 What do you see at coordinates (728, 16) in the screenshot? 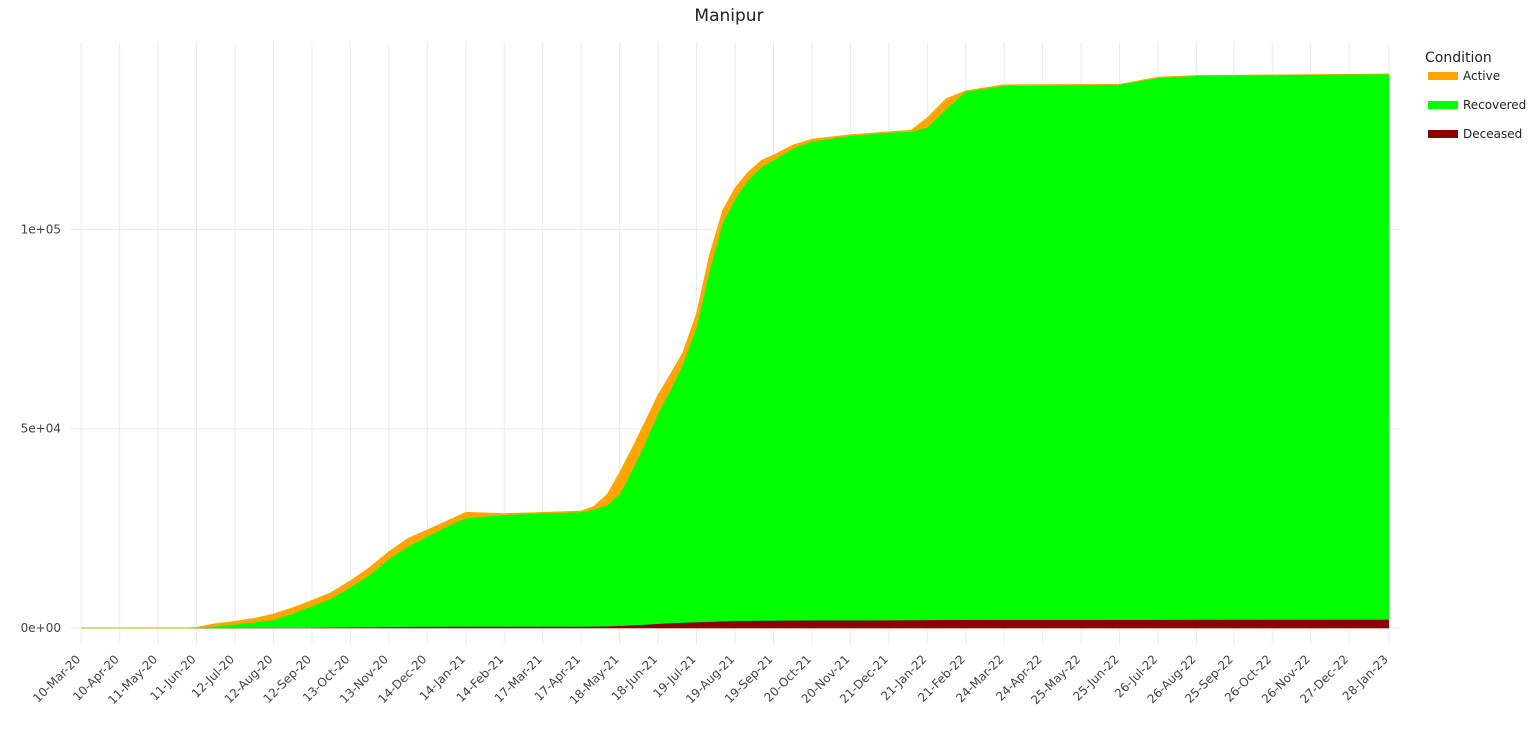
I see `chart-title: Manipur` at bounding box center [728, 16].